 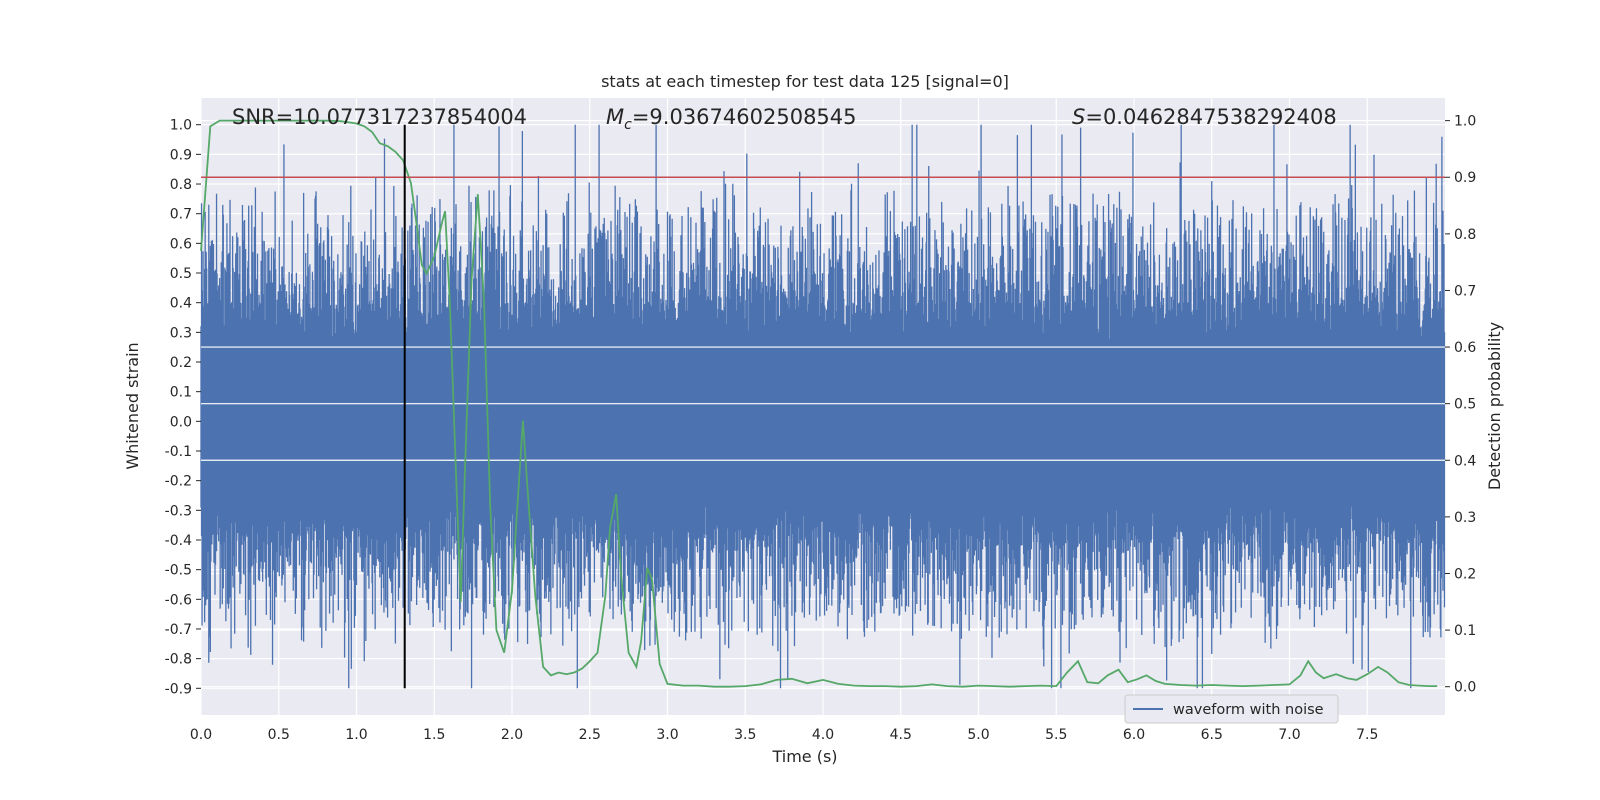 What do you see at coordinates (823, 735) in the screenshot?
I see `x-tick-label: 4.0` at bounding box center [823, 735].